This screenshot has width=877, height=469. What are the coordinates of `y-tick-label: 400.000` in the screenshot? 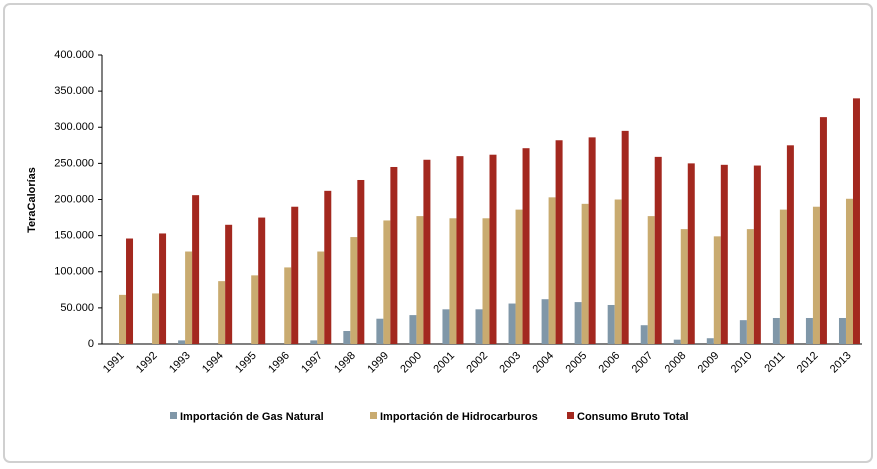 It's located at (74, 55).